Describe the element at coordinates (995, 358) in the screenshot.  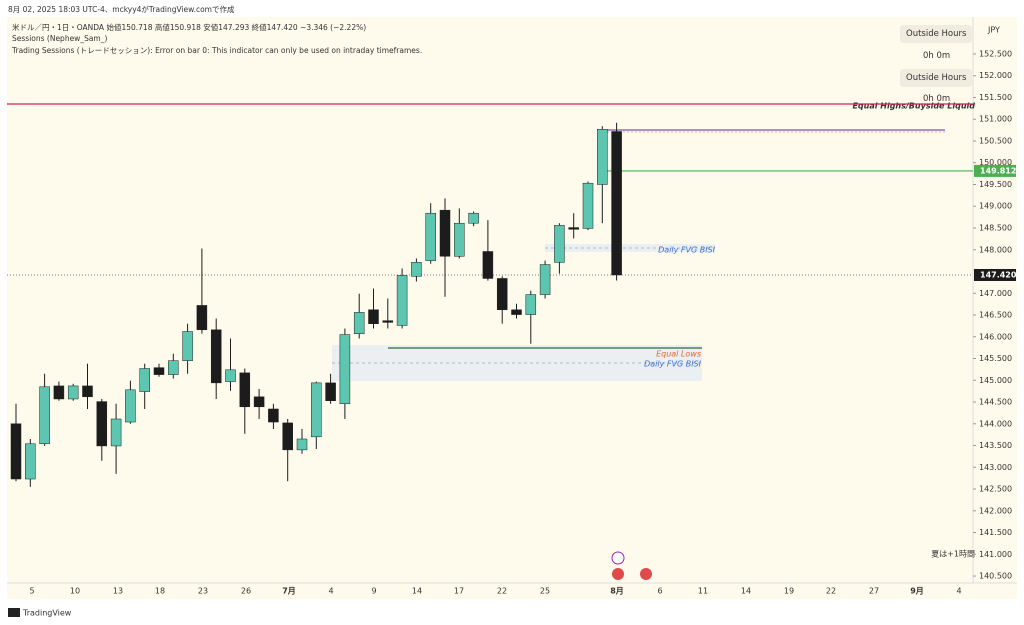
I see `y-tick-label: 145.500` at that location.